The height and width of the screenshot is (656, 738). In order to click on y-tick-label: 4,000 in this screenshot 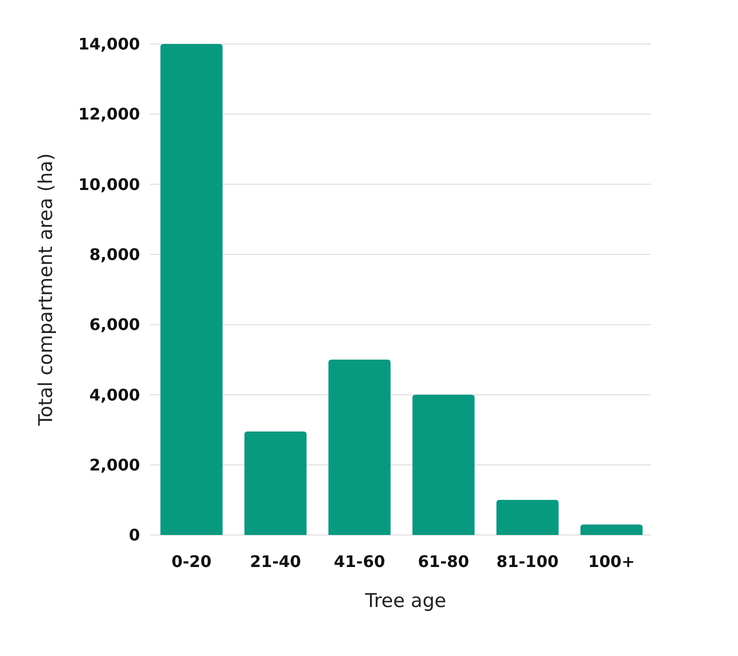, I will do `click(114, 394)`.